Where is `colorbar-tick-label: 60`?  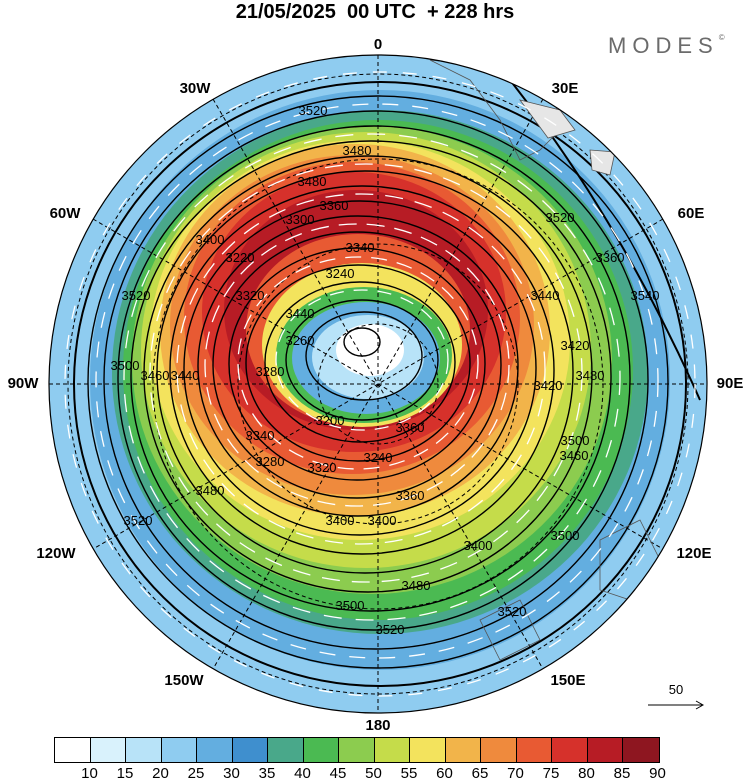 colorbar-tick-label: 60 is located at coordinates (444, 773).